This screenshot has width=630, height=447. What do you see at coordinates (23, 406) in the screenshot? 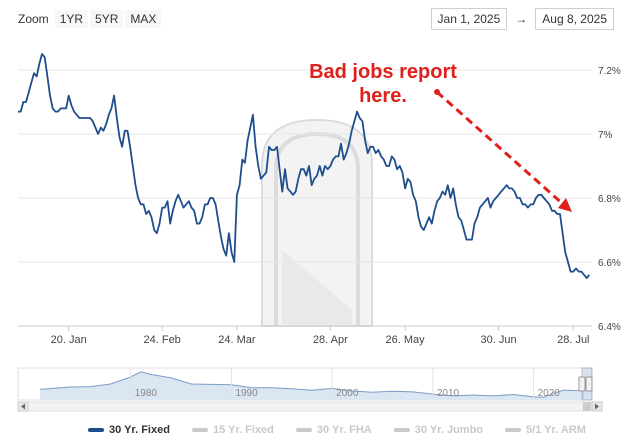
I see `scroll-left-arrow-icon` at bounding box center [23, 406].